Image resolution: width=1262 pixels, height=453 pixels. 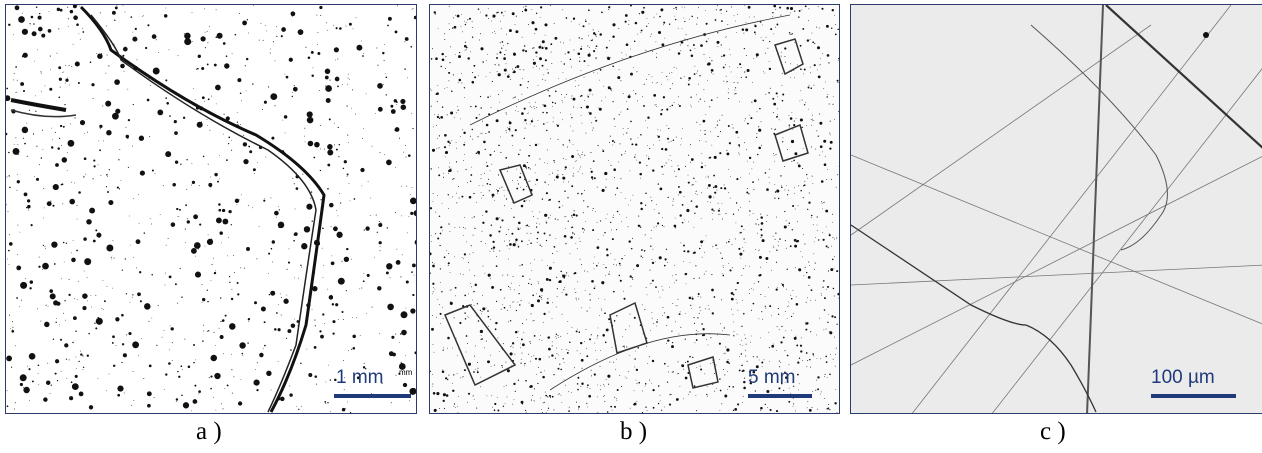 I want to click on image-stamp-a: mm, so click(x=406, y=372).